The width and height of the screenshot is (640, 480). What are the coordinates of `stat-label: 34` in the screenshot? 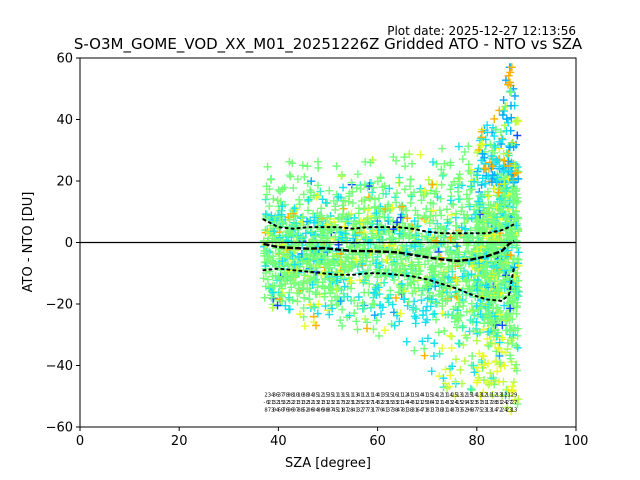 It's located at (310, 395).